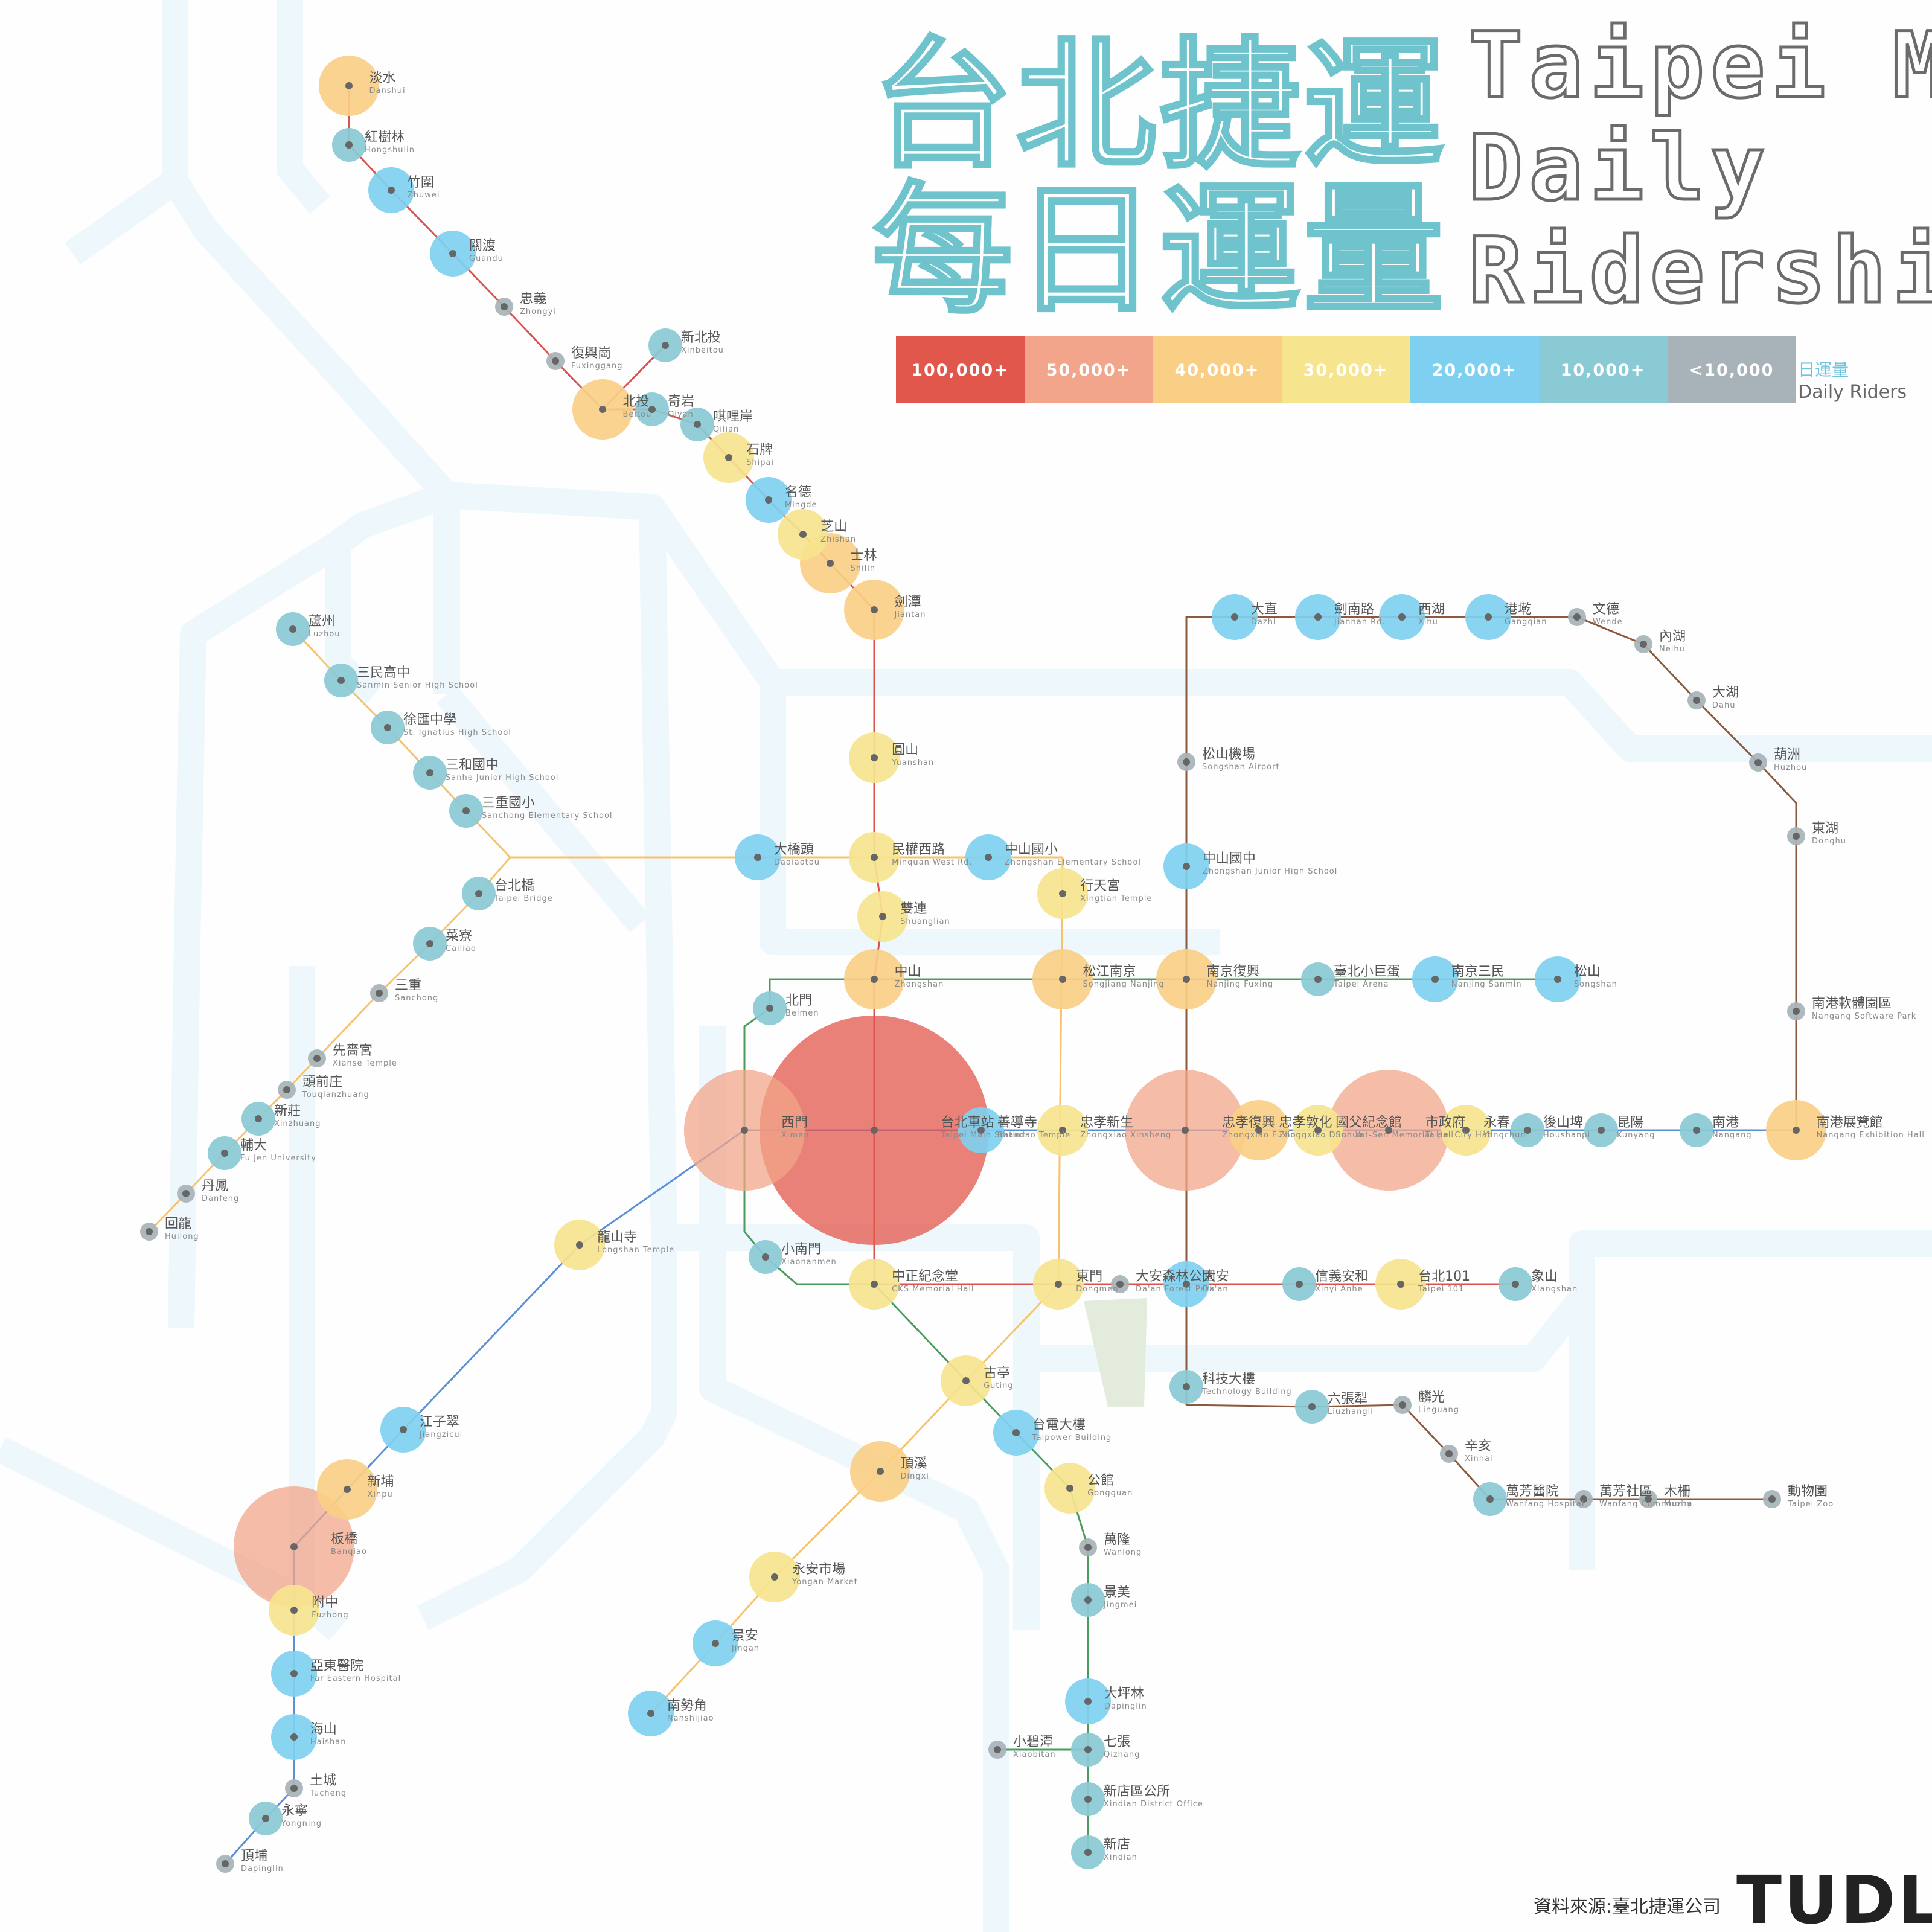 This screenshot has width=1932, height=1932. I want to click on station-name-zh: 徐匯中學, so click(429, 720).